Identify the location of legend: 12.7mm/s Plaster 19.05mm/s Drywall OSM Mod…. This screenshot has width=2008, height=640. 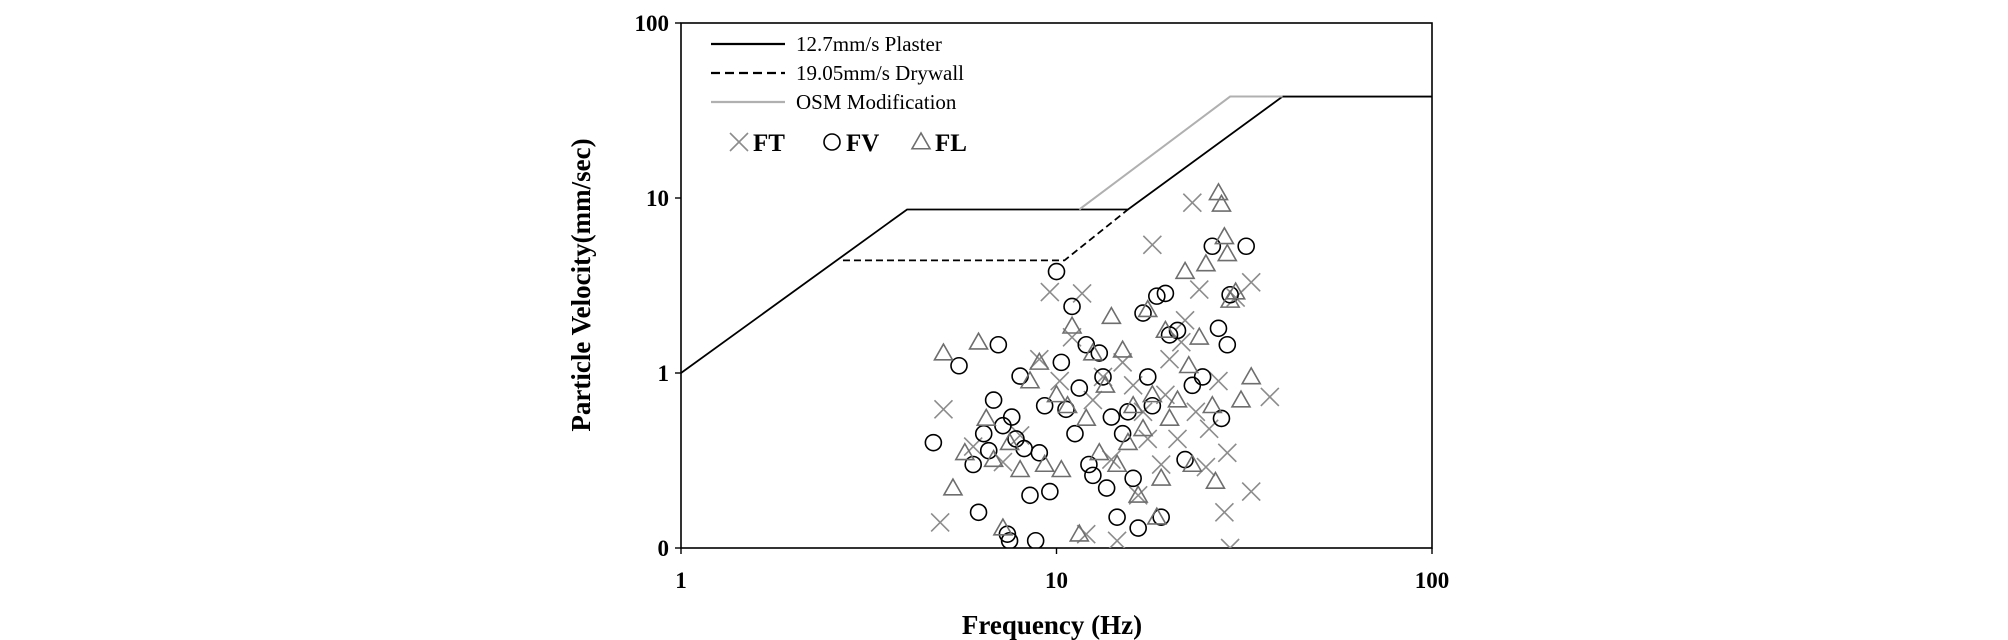
(839, 94).